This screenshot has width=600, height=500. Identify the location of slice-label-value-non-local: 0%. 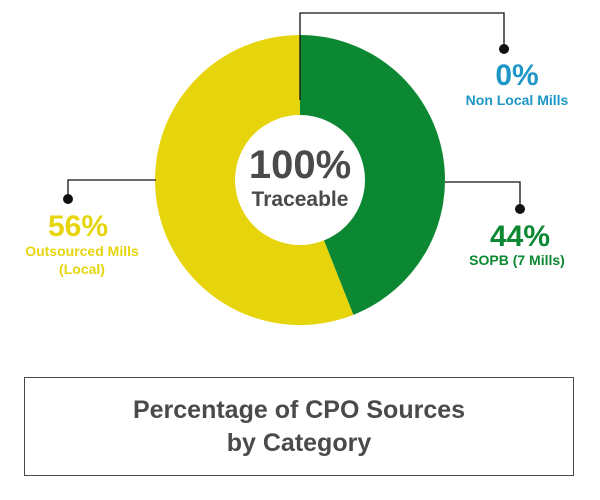
(516, 75).